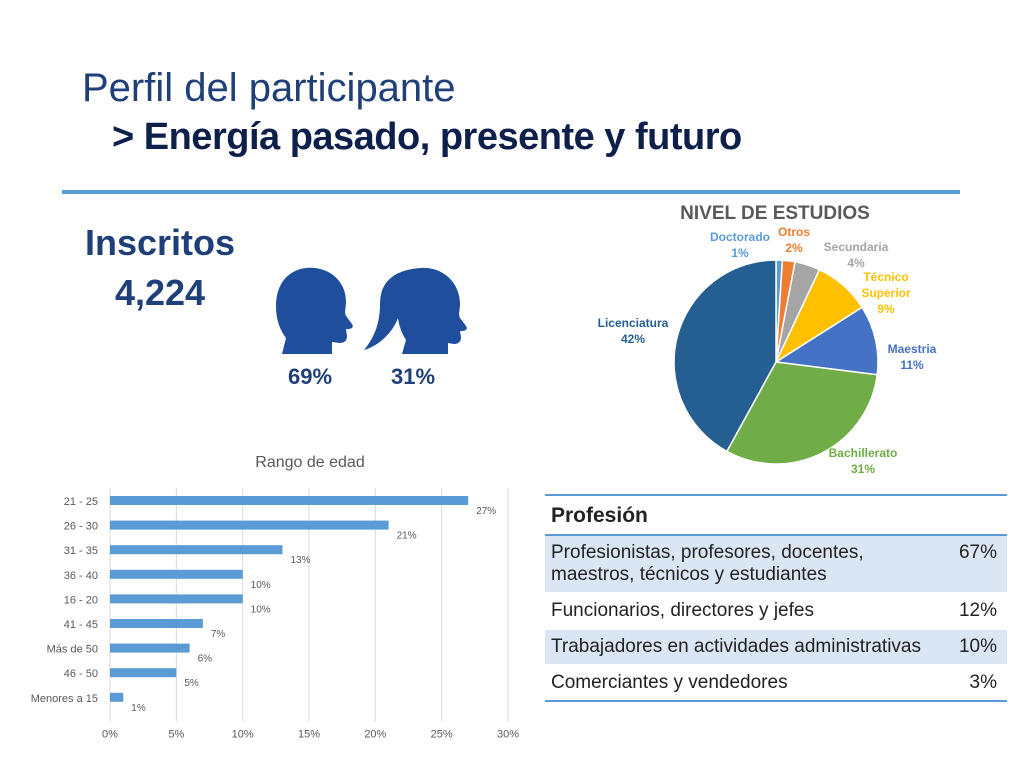  I want to click on pie-slice-secundaria, so click(798, 311).